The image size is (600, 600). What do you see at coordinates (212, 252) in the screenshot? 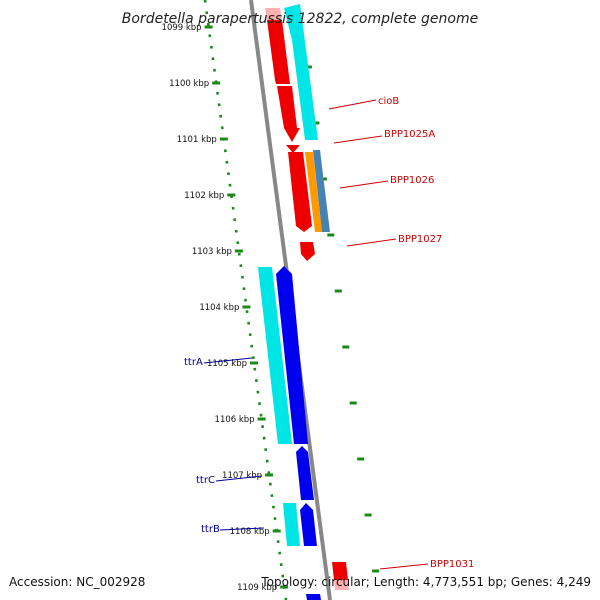
I see `kbp-tick-label: 1103 kbp` at bounding box center [212, 252].